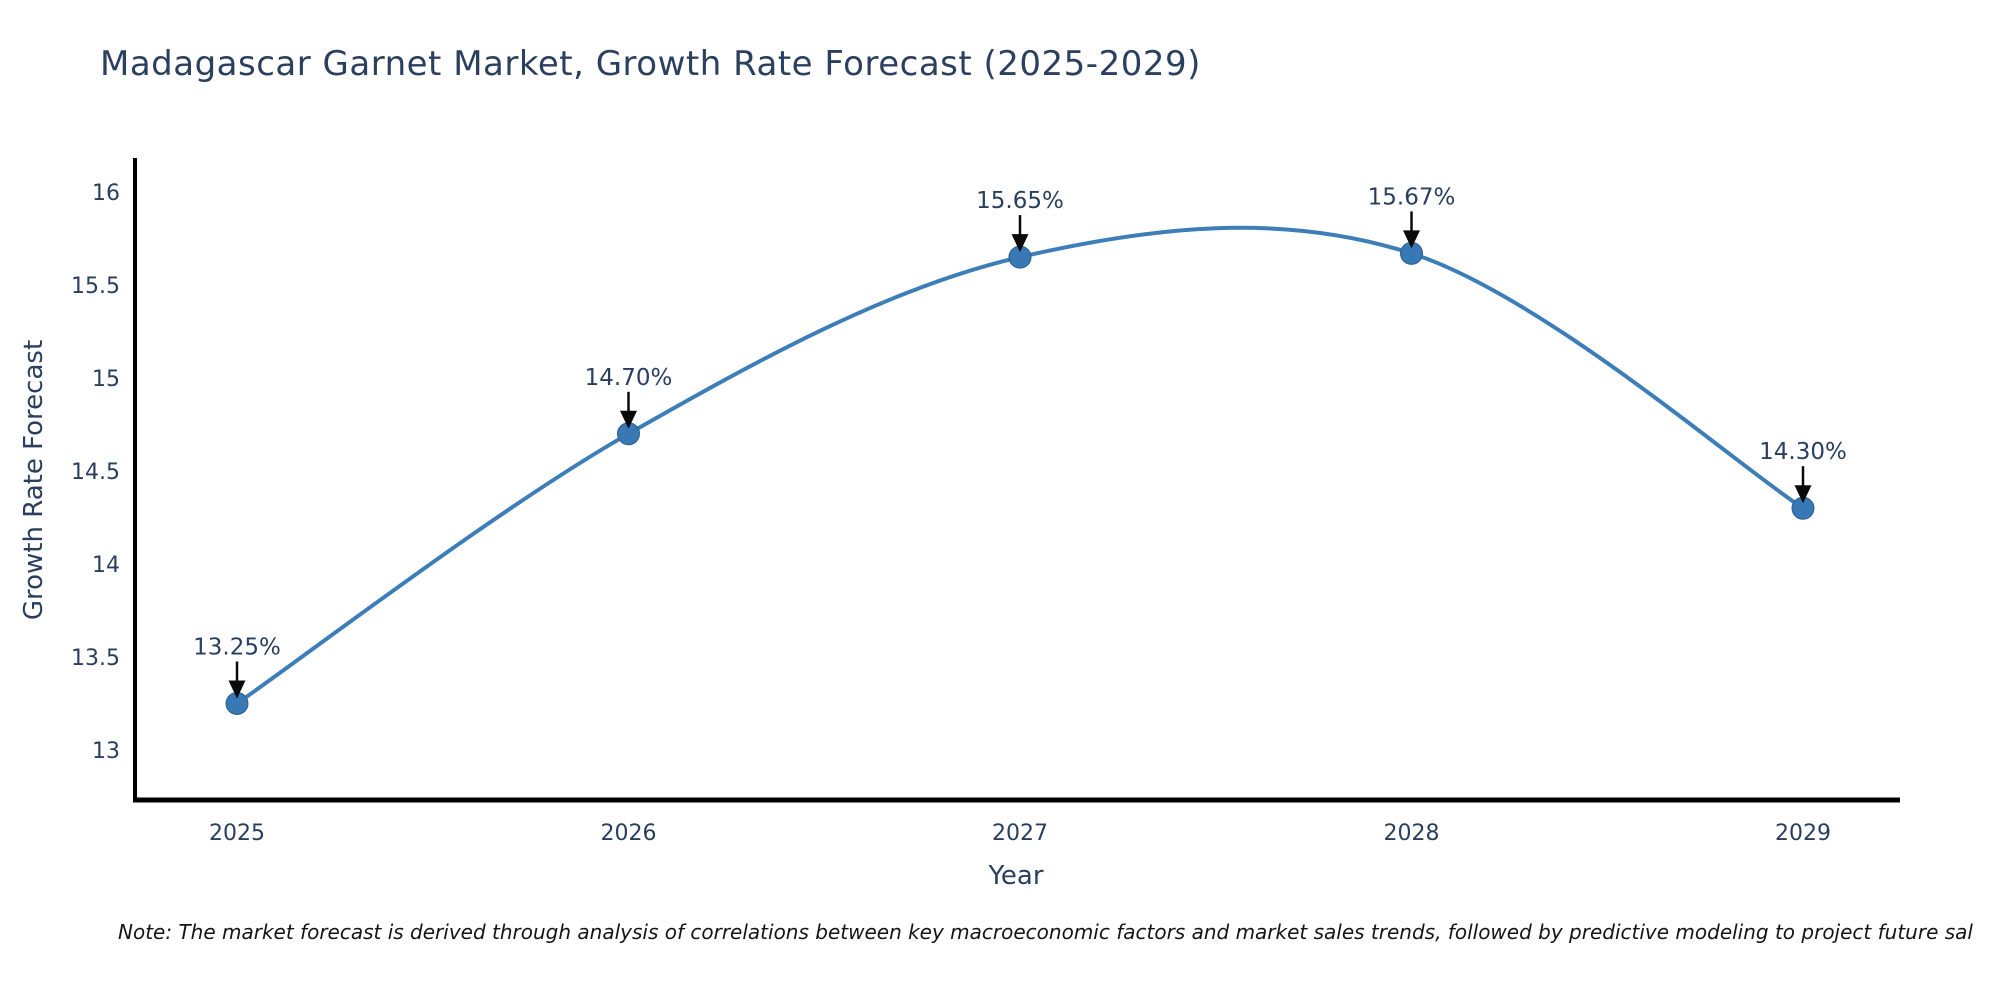  Describe the element at coordinates (106, 379) in the screenshot. I see `y-tick-label-15: 15` at that location.